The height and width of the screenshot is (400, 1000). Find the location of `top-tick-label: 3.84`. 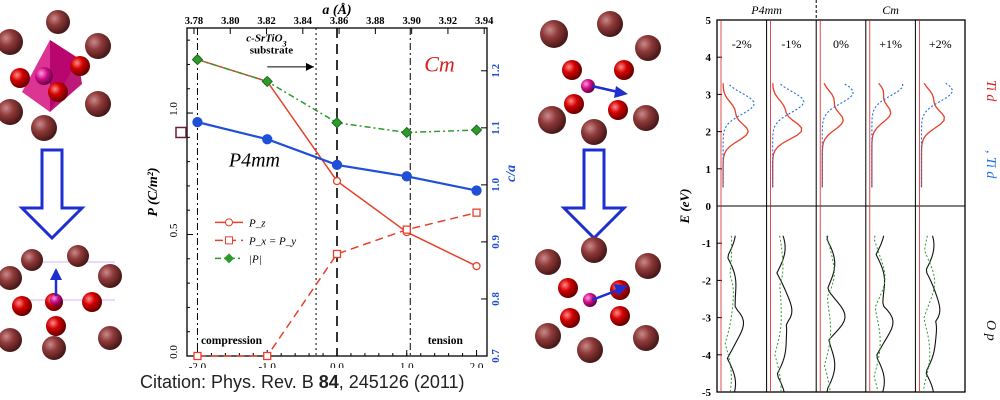

top-tick-label: 3.84 is located at coordinates (303, 21).